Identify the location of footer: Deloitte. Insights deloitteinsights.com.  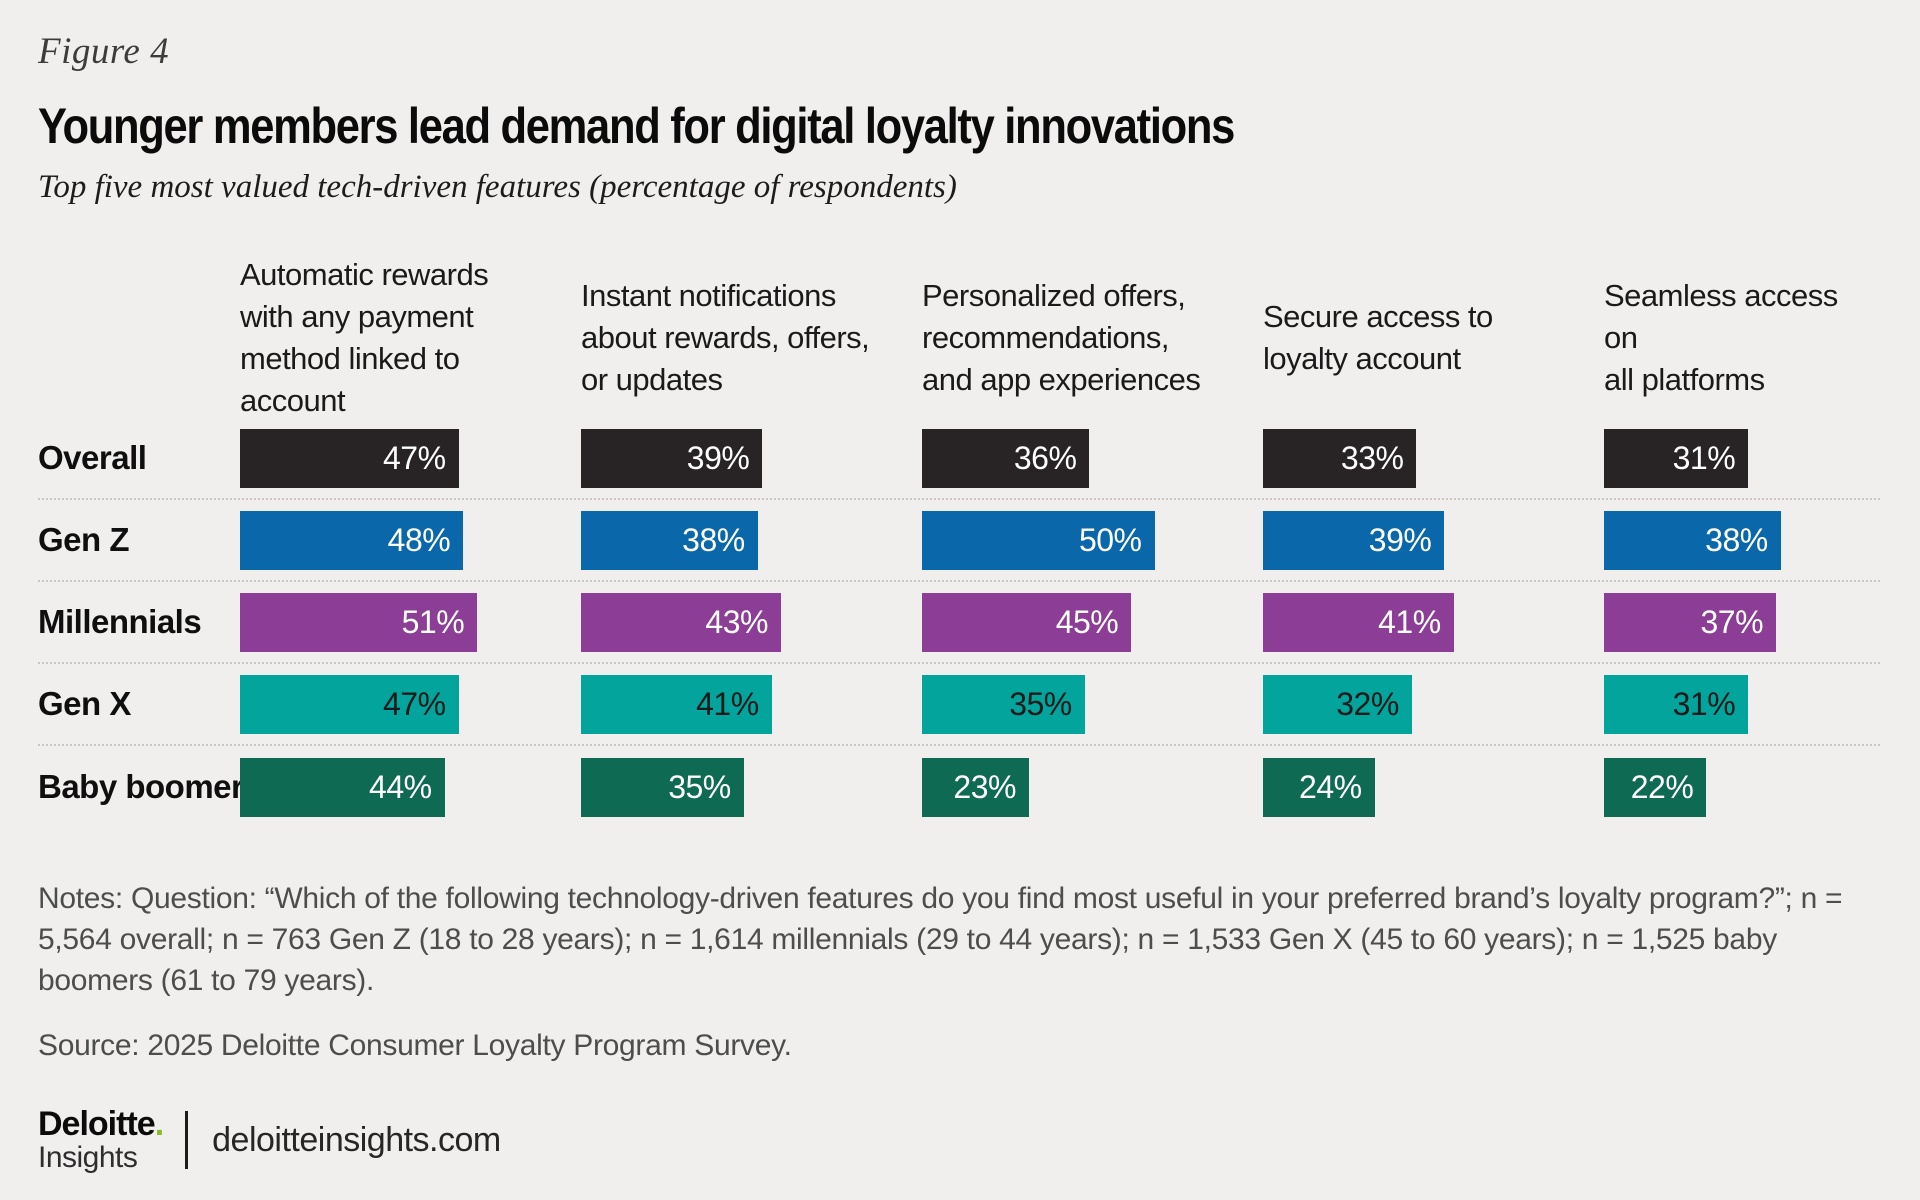
(960, 1140).